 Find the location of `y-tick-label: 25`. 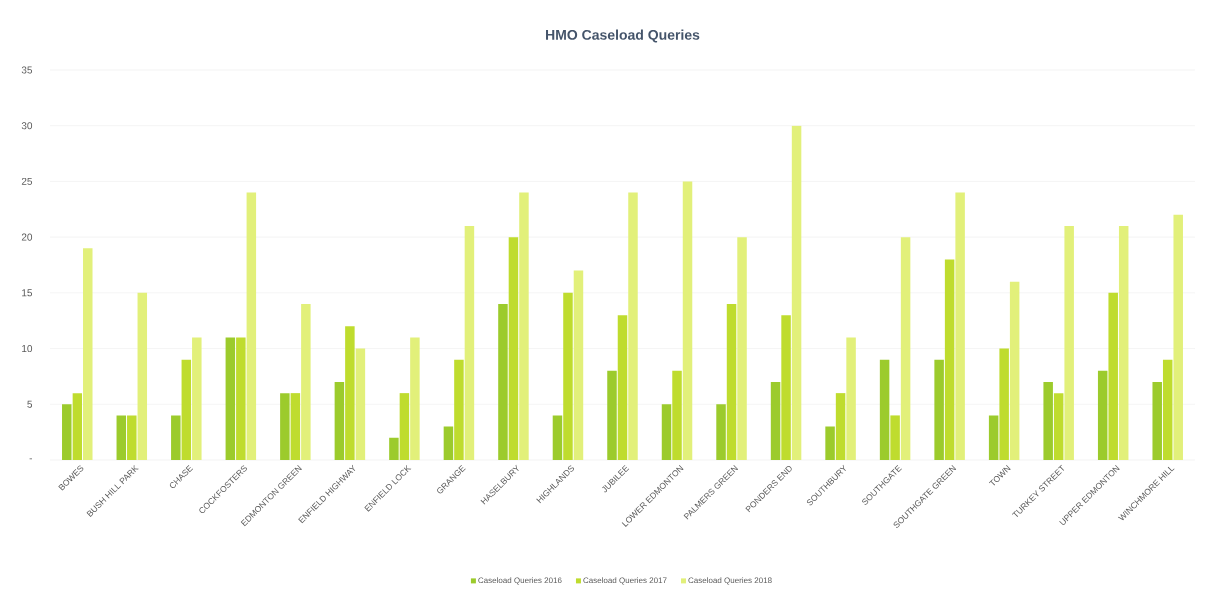

y-tick-label: 25 is located at coordinates (27, 181).